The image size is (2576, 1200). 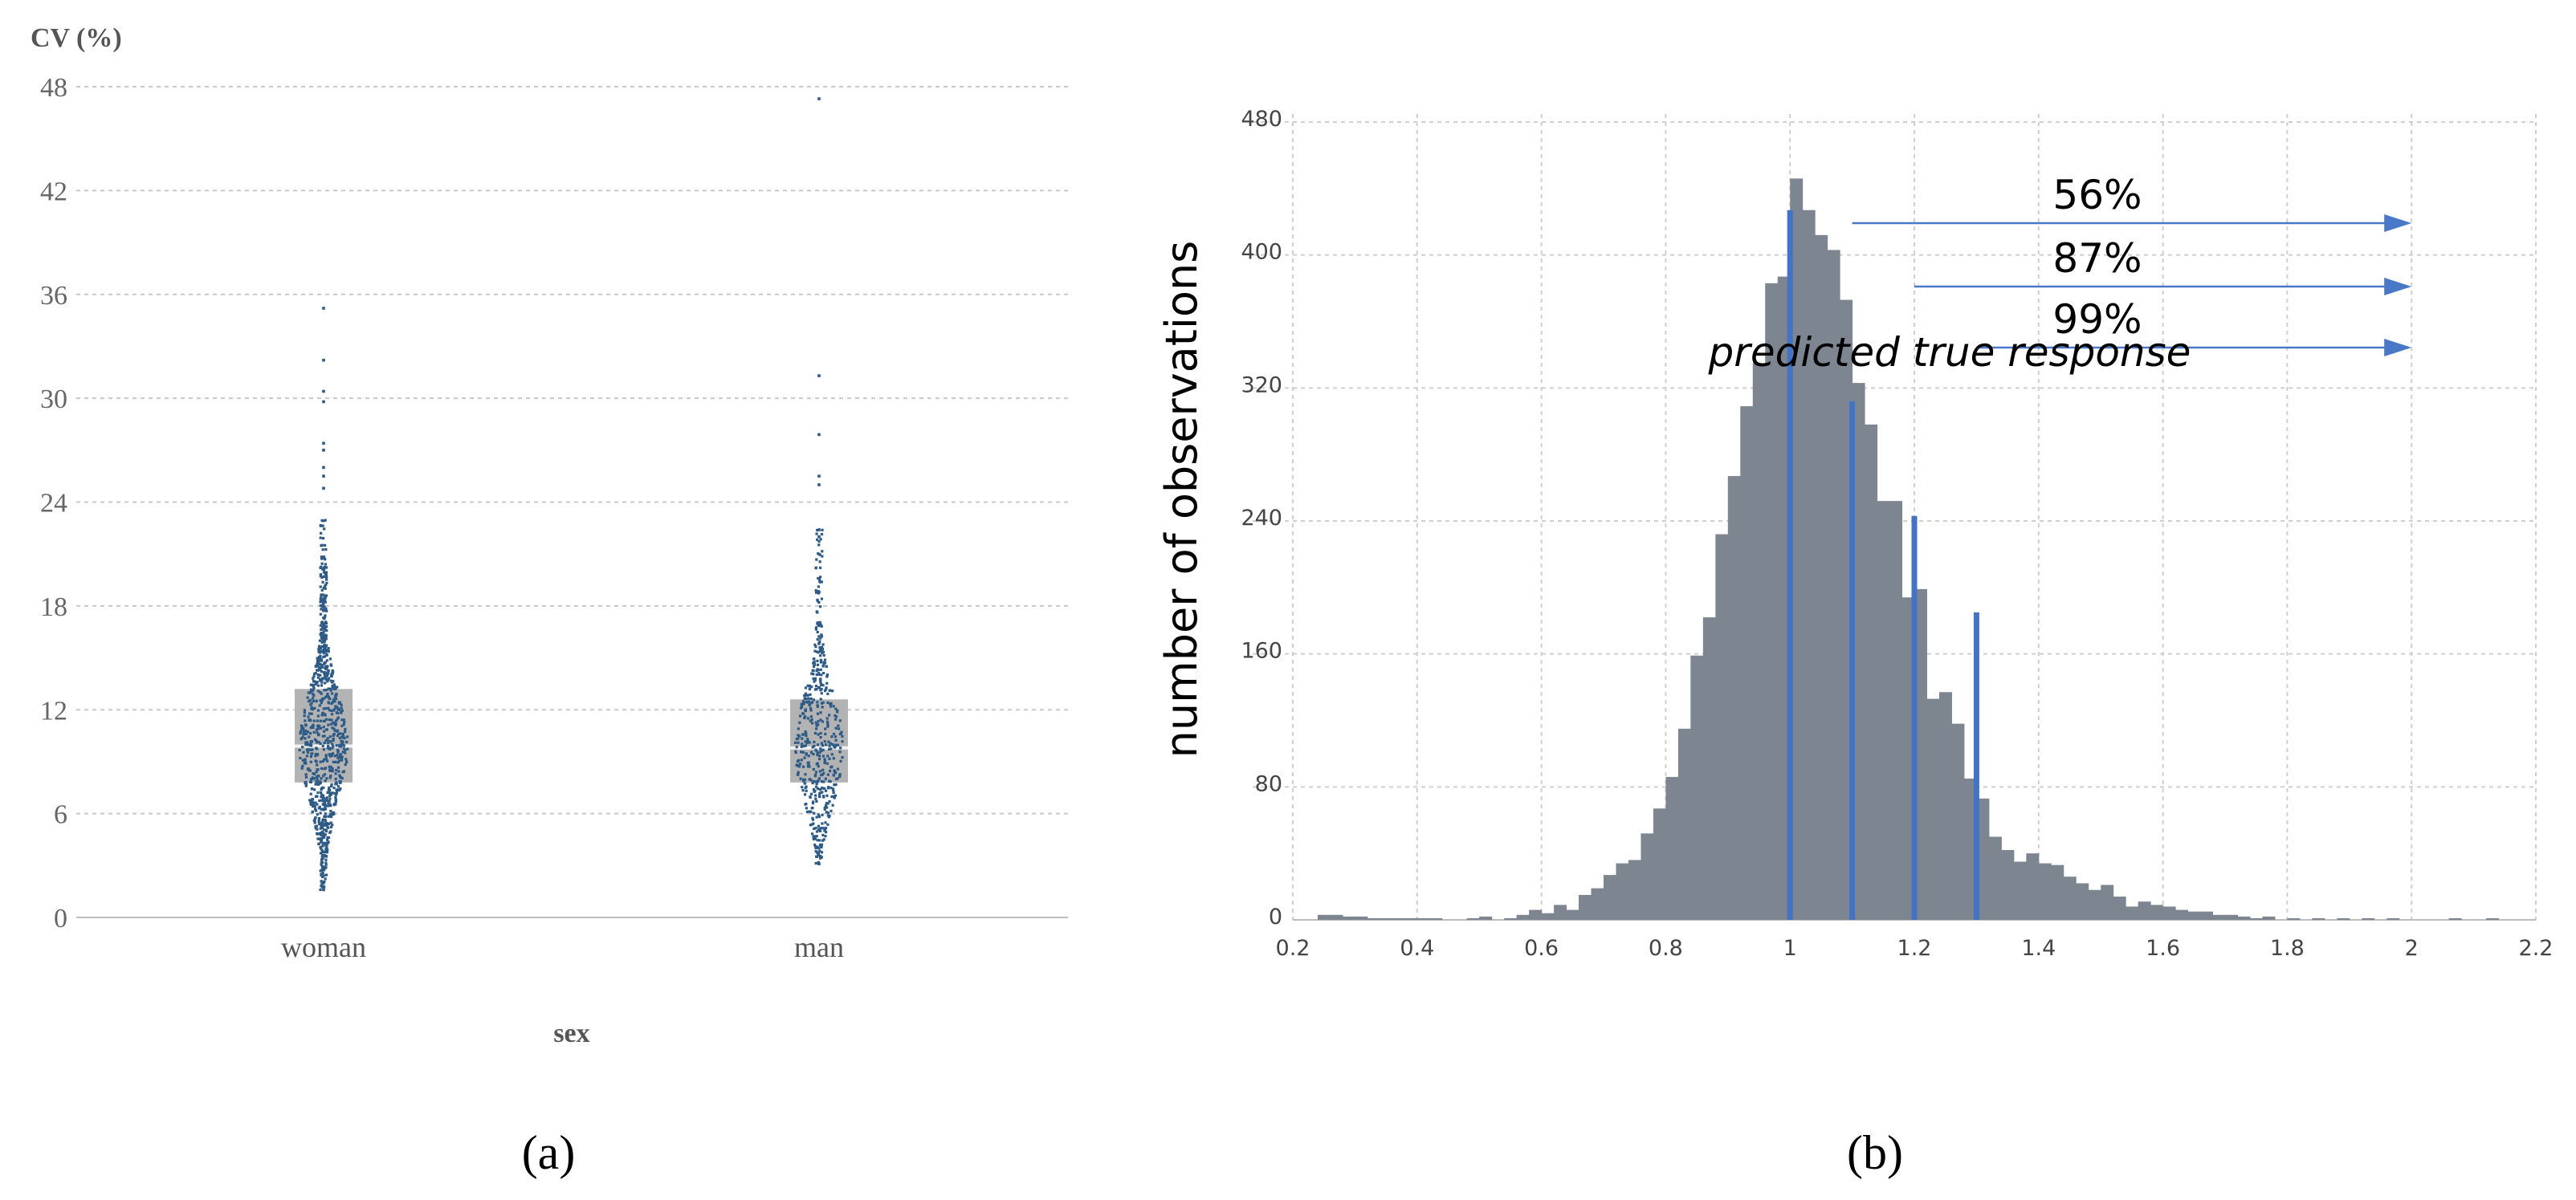 I want to click on b-x-tick-0.8: 0.8, so click(x=1666, y=948).